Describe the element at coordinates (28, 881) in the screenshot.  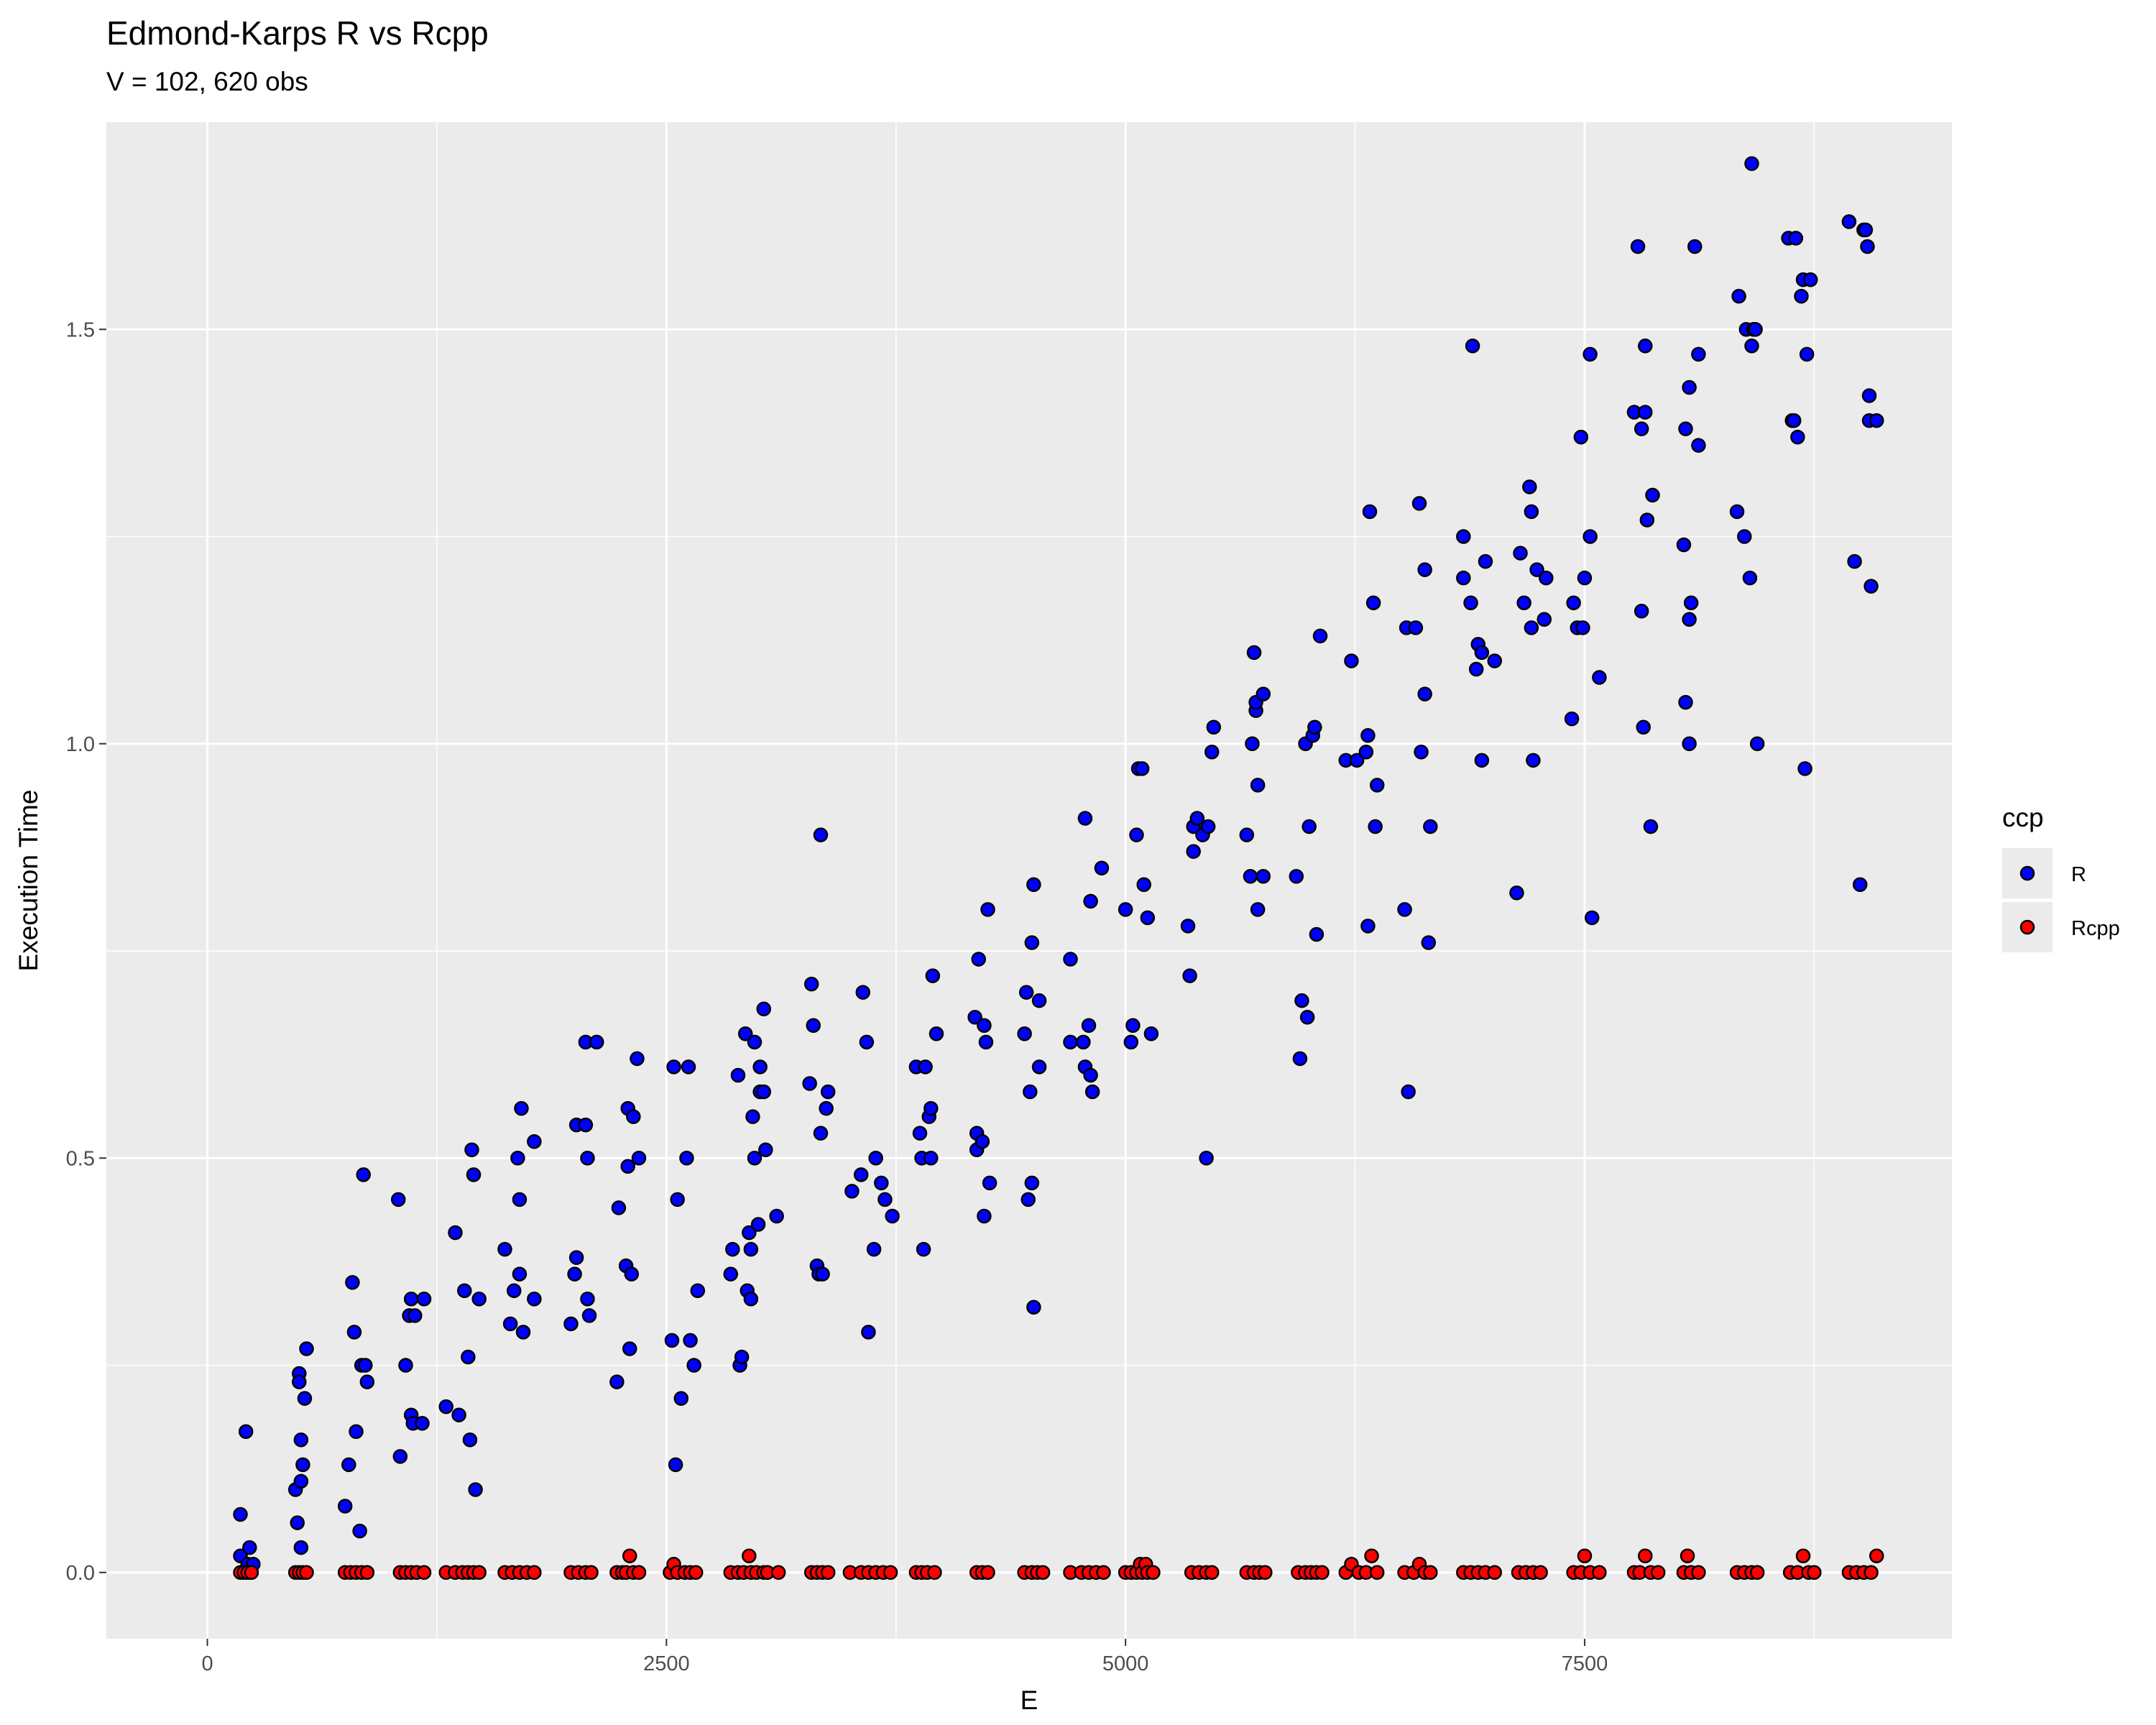
I see `y-axis-title: Execution Time` at that location.